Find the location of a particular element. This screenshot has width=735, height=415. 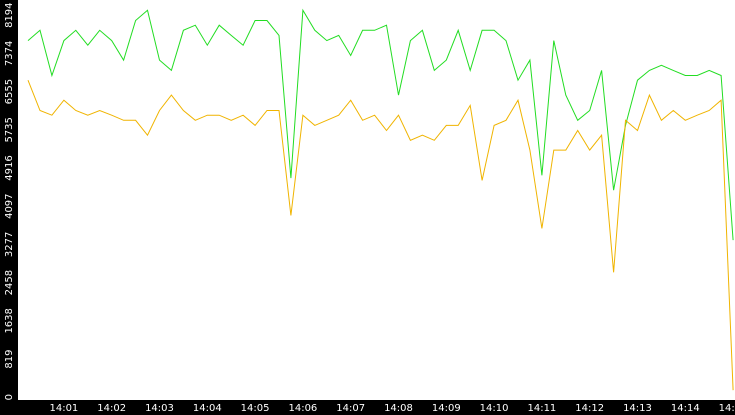

y-tick-label: 5735 is located at coordinates (9, 129).